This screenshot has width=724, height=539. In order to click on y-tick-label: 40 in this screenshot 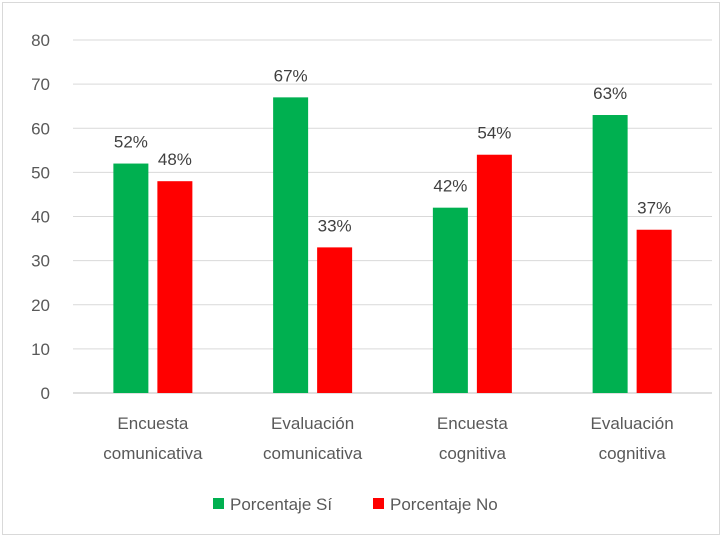, I will do `click(40, 217)`.